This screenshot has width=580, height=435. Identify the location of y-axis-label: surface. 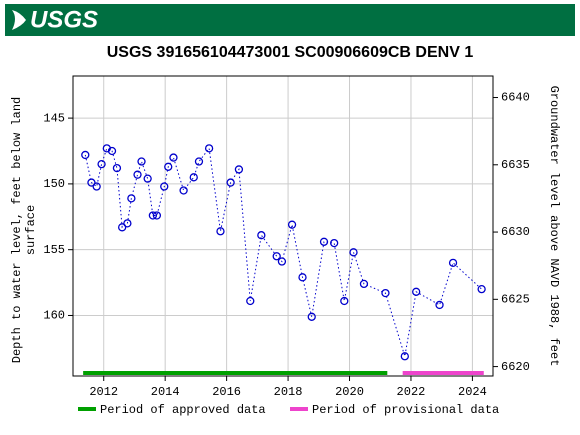
(31, 230).